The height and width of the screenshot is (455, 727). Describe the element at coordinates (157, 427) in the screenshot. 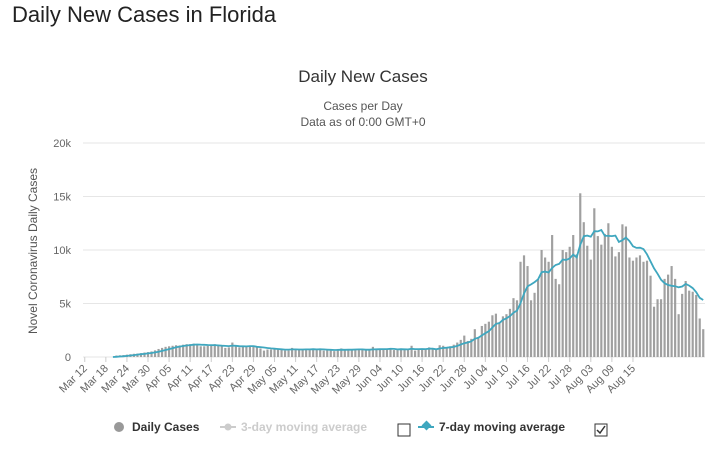

I see `legend-item-daily-cases: Daily Cases` at that location.